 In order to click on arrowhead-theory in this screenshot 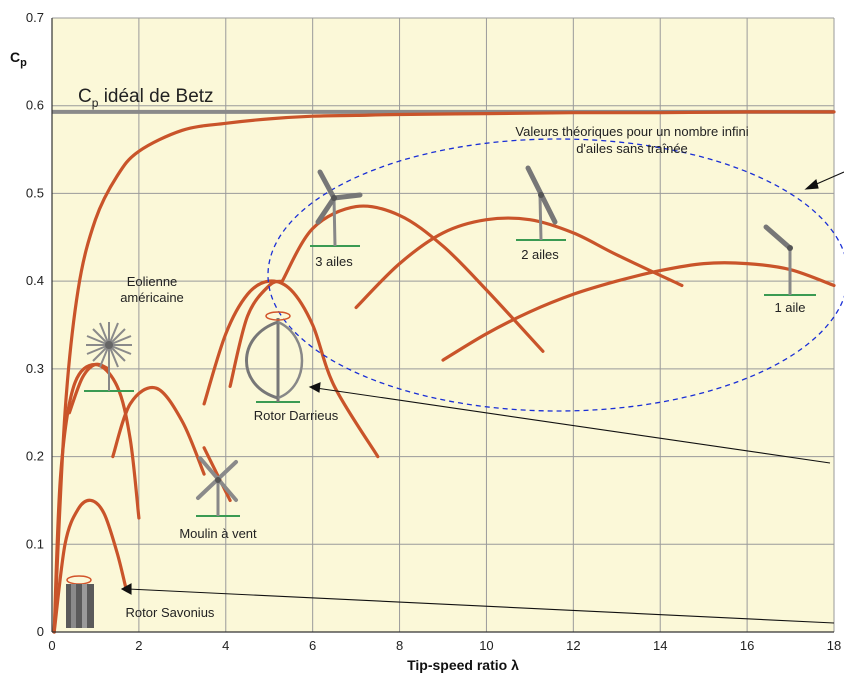, I will do `click(811, 184)`.